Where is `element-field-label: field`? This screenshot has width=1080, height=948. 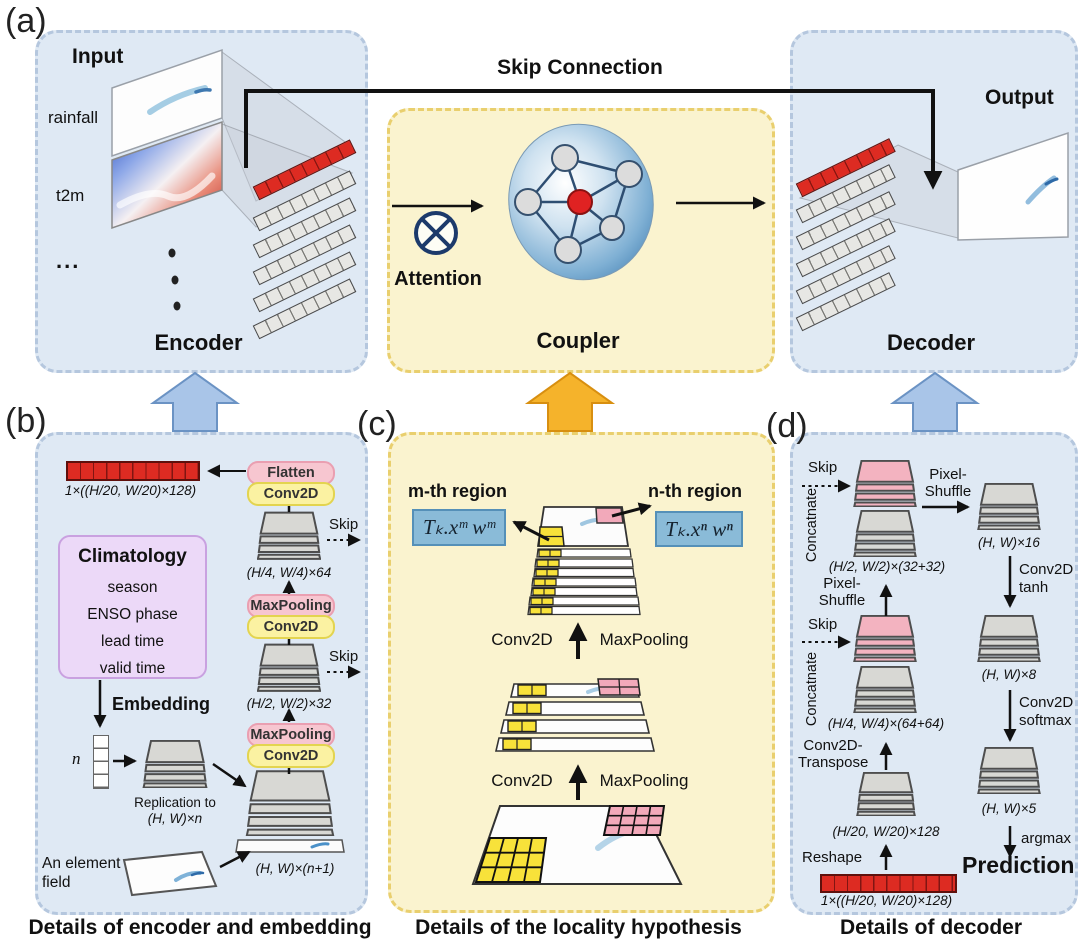 element-field-label: field is located at coordinates (56, 882).